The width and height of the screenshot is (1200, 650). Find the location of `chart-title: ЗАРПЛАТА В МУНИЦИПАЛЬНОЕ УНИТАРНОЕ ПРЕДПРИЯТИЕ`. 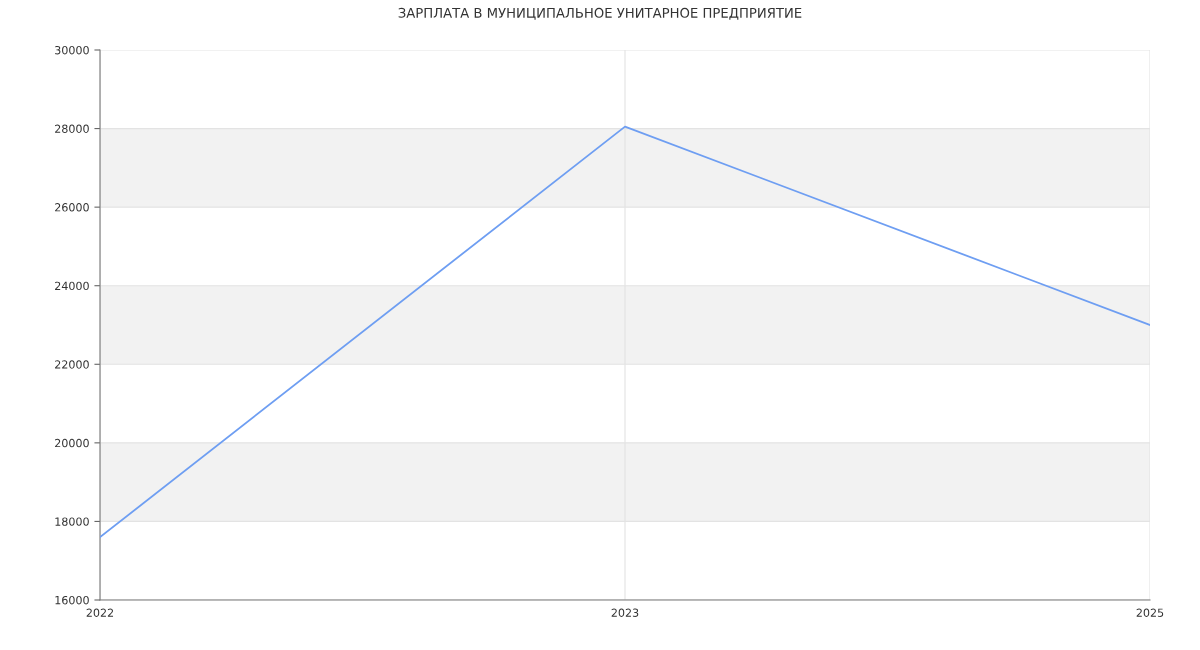

chart-title: ЗАРПЛАТА В МУНИЦИПАЛЬНОЕ УНИТАРНОЕ ПРЕДПРИЯТИЕ is located at coordinates (600, 13).